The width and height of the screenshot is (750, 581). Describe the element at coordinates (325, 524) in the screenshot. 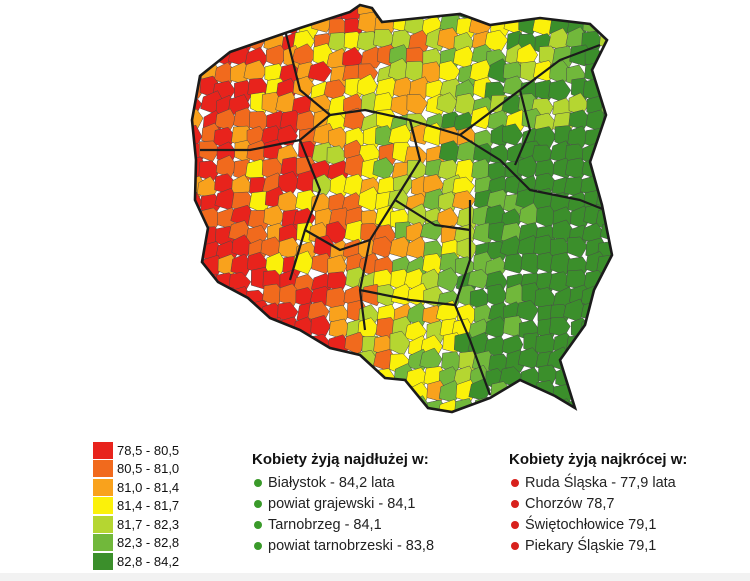

I see `list-item-text: Tarnobrzeg - 84,1` at that location.